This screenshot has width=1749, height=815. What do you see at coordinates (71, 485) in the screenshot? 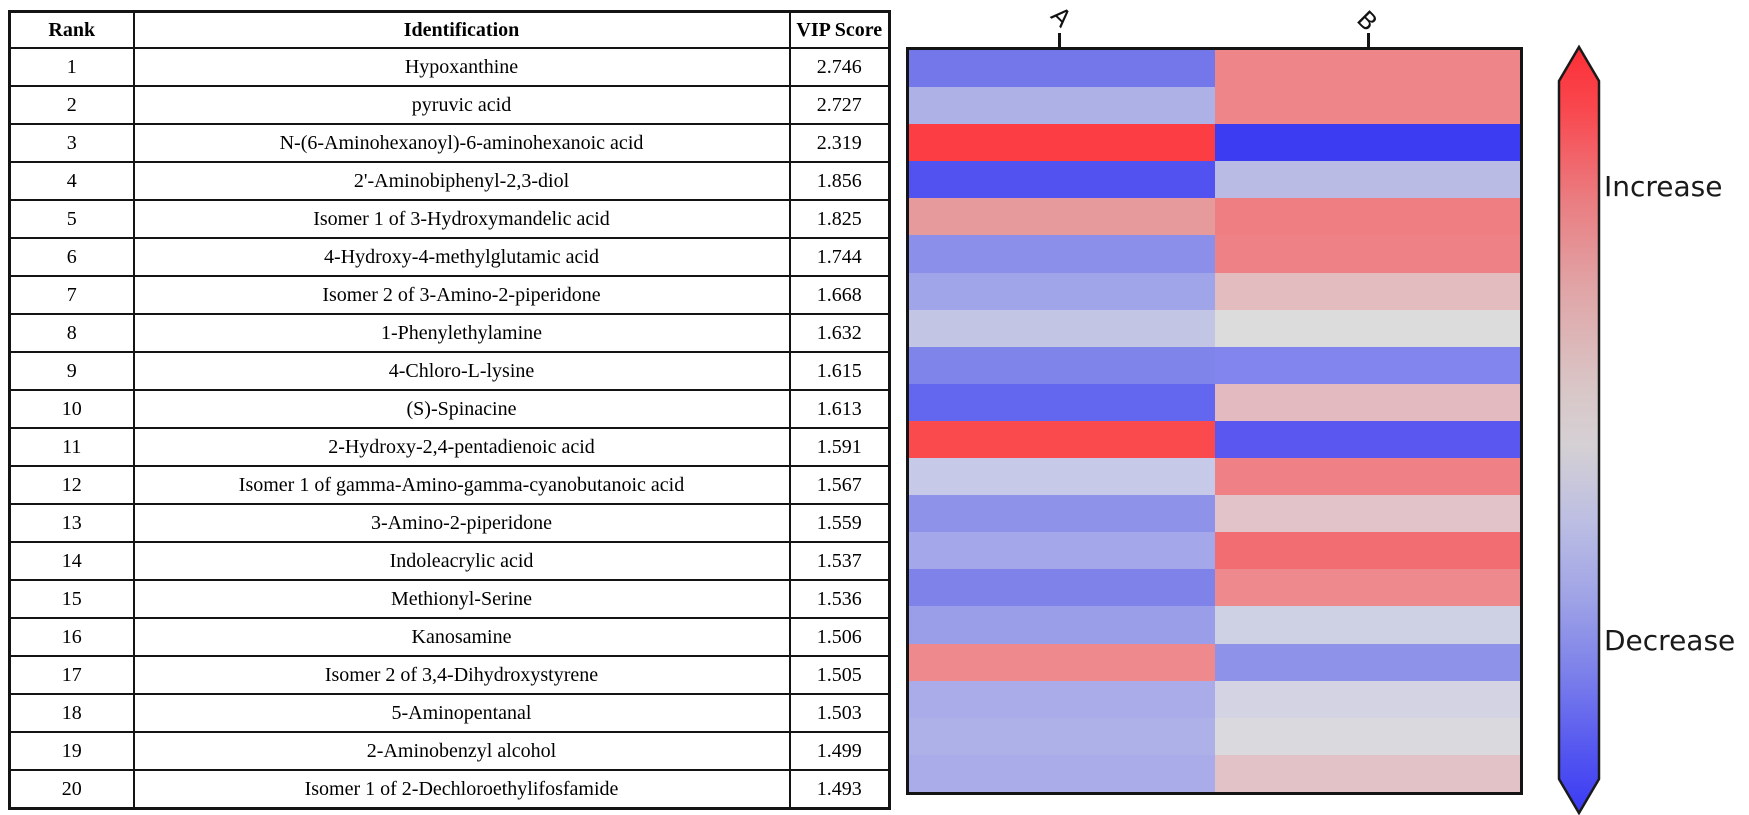
I see `rank-cell: 12` at bounding box center [71, 485].